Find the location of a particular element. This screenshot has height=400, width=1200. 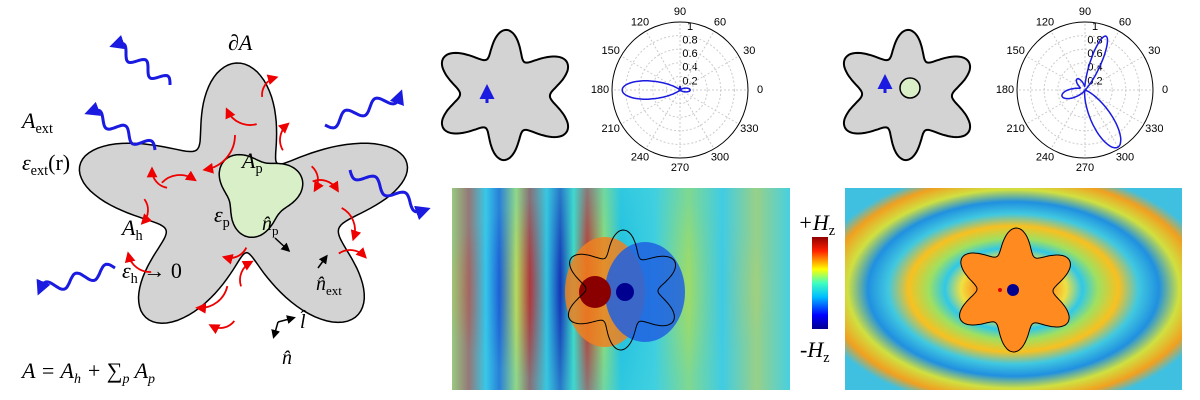

math-label: εh → 0 is located at coordinates (152, 272).